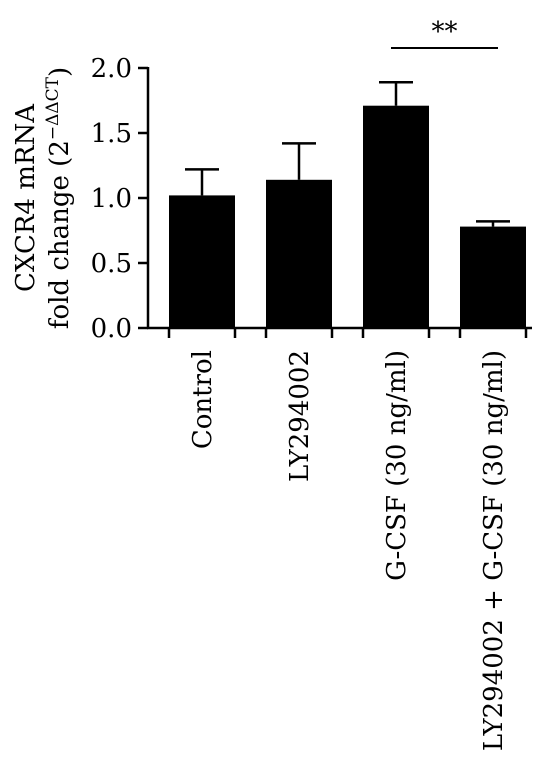  Describe the element at coordinates (347, 154) in the screenshot. I see `error-bars` at that location.